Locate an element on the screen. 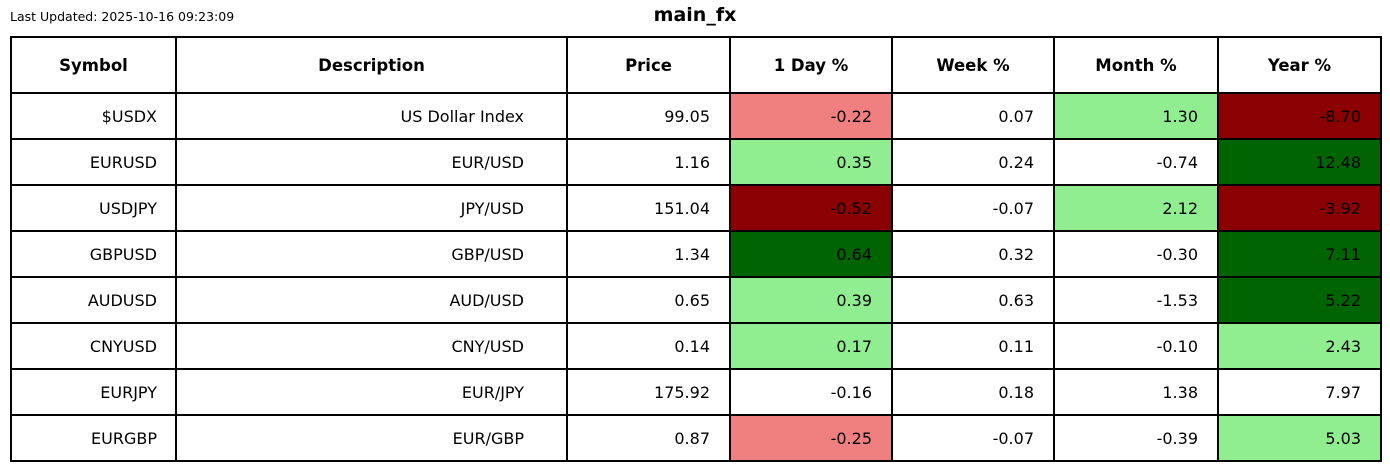 The width and height of the screenshot is (1390, 470). cell-description: GBP/USD is located at coordinates (371, 254).